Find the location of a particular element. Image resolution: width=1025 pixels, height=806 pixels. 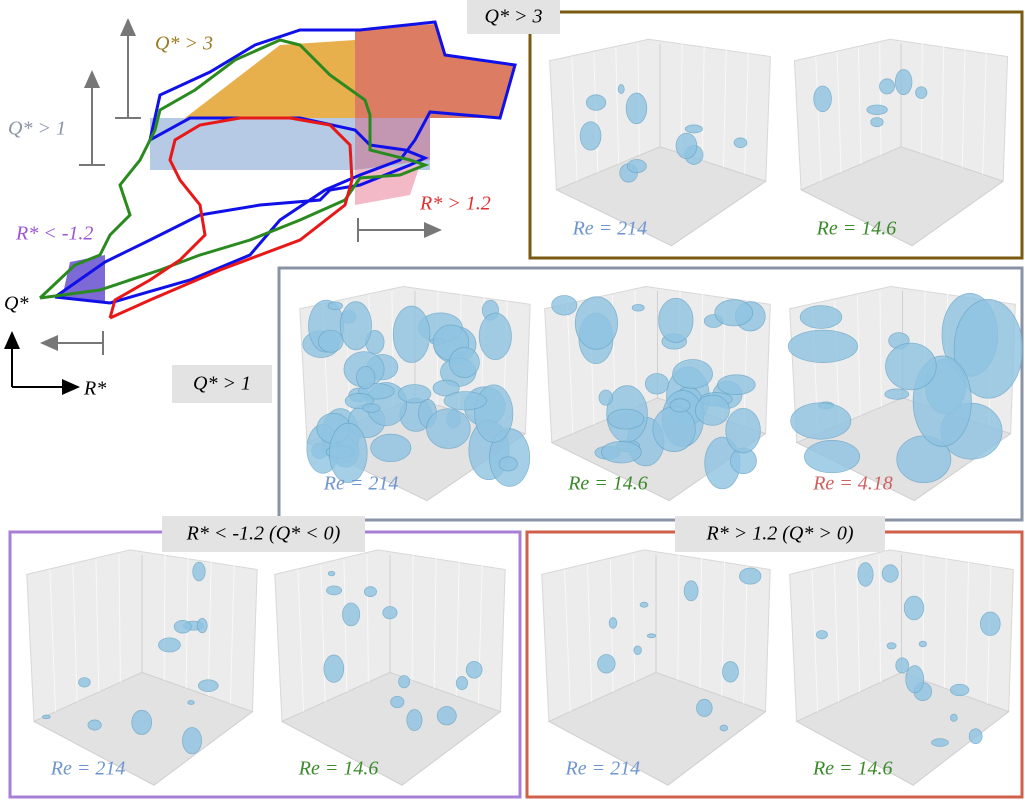

annotation: R* > 1.2 is located at coordinates (455, 204).